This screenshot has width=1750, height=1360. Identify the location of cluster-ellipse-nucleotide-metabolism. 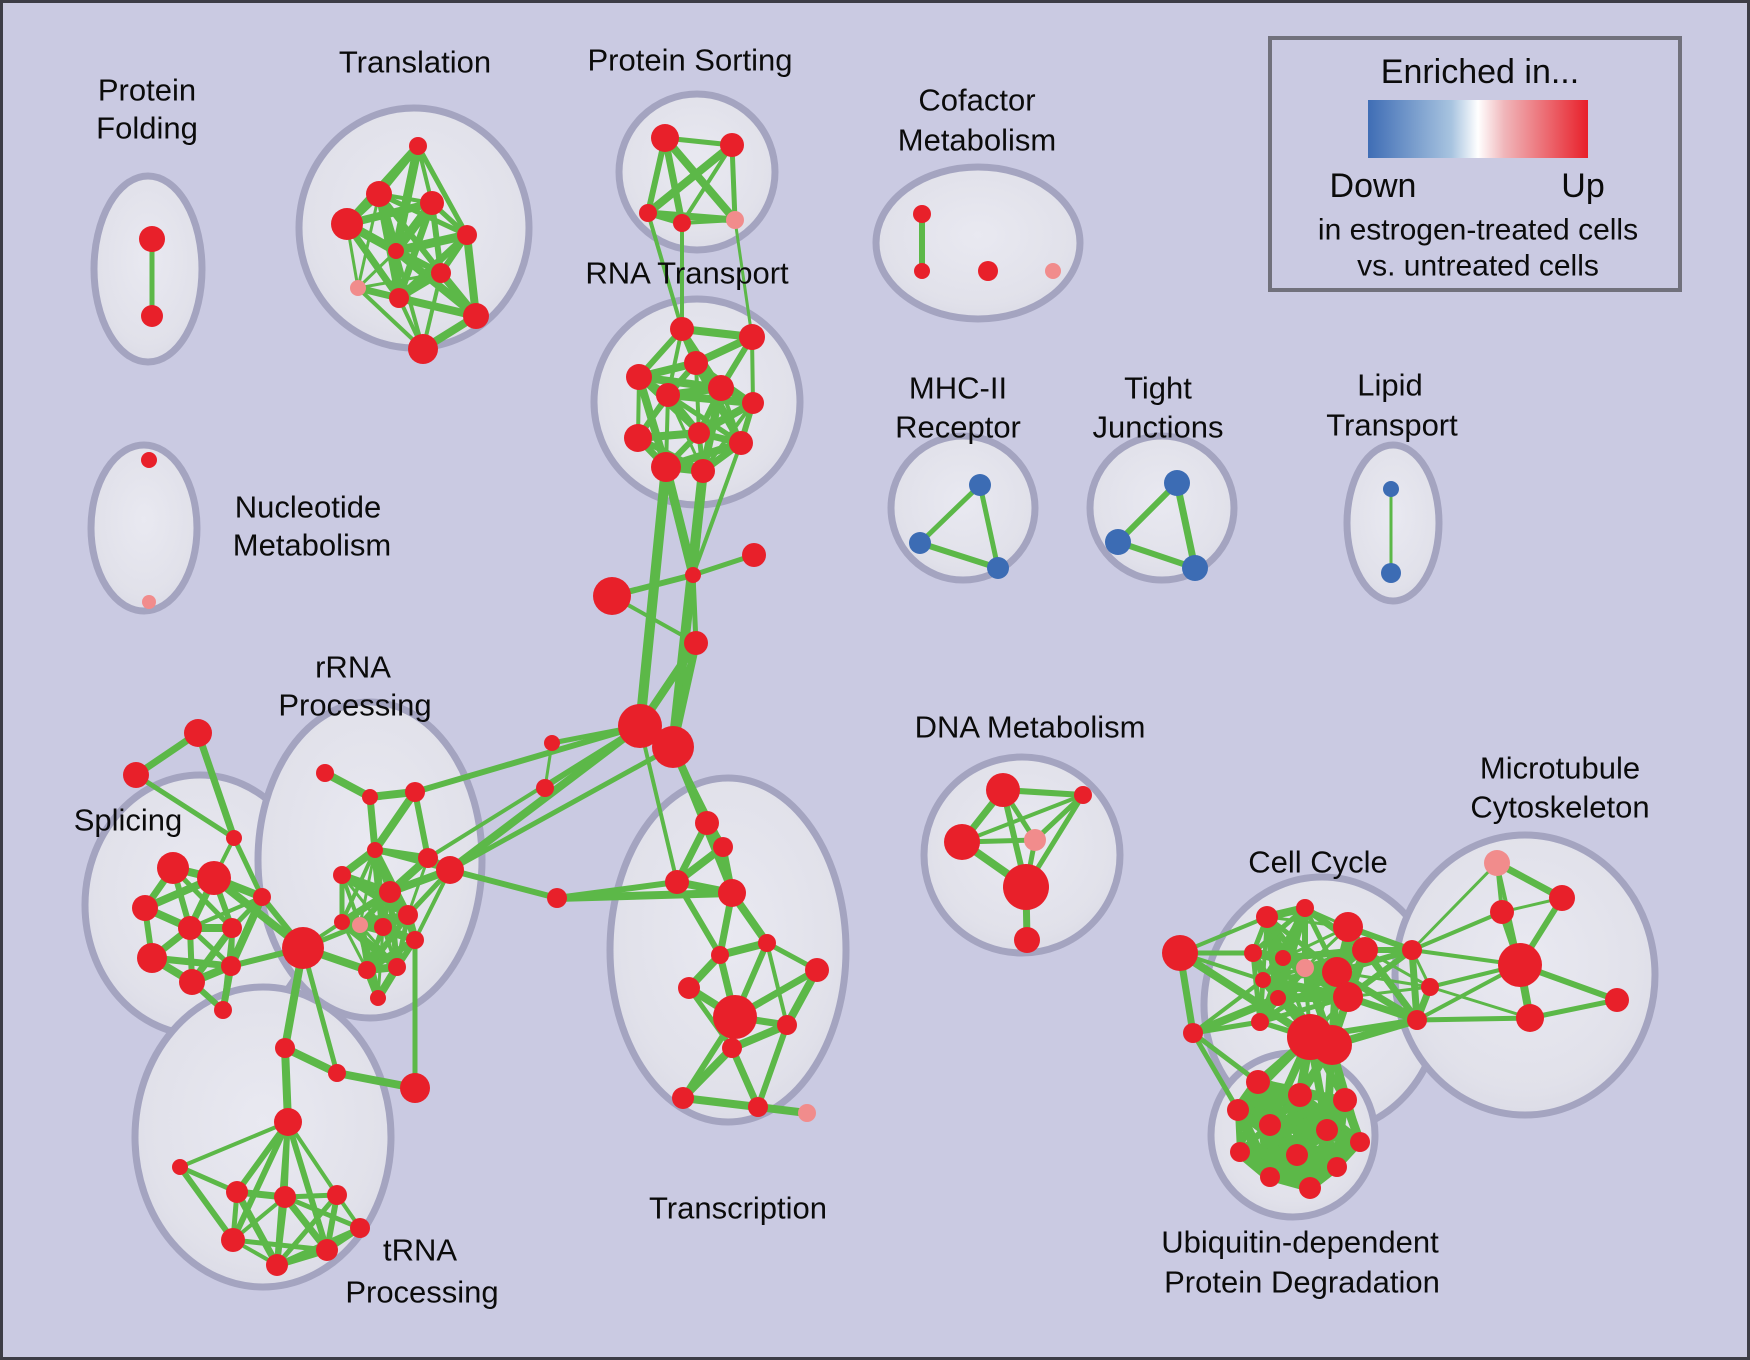
(144, 528).